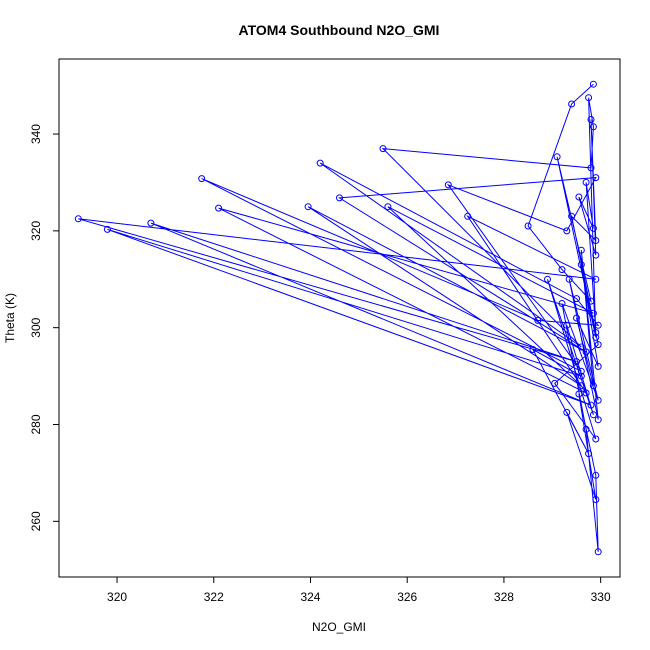 This screenshot has height=650, width=650. What do you see at coordinates (36, 424) in the screenshot?
I see `y-tick-label: 280` at bounding box center [36, 424].